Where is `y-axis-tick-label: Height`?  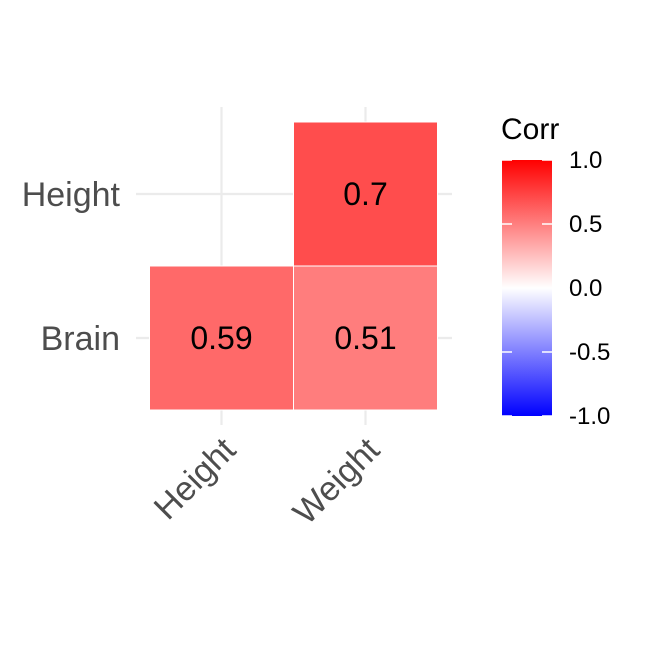
y-axis-tick-label: Height is located at coordinates (71, 195).